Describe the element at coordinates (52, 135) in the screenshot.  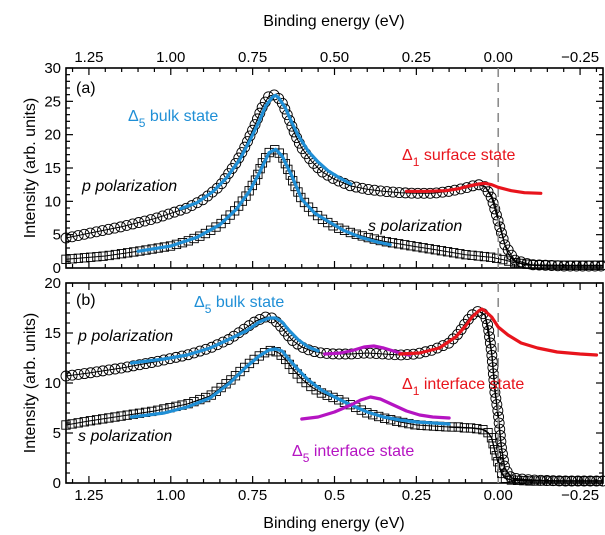
I see `y-tick-label: 20` at that location.